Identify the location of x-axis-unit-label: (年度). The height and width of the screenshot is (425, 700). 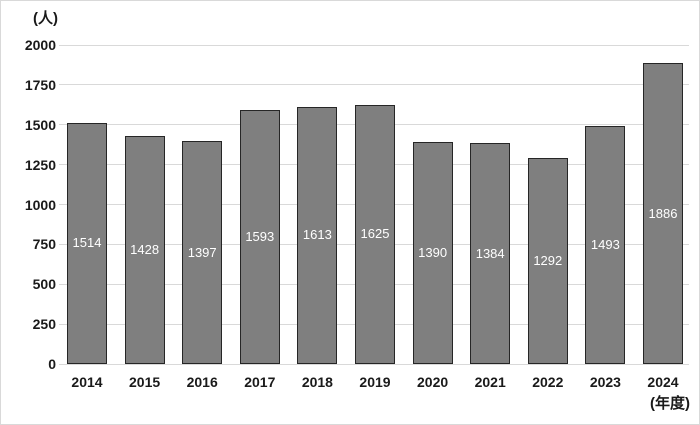
(670, 403).